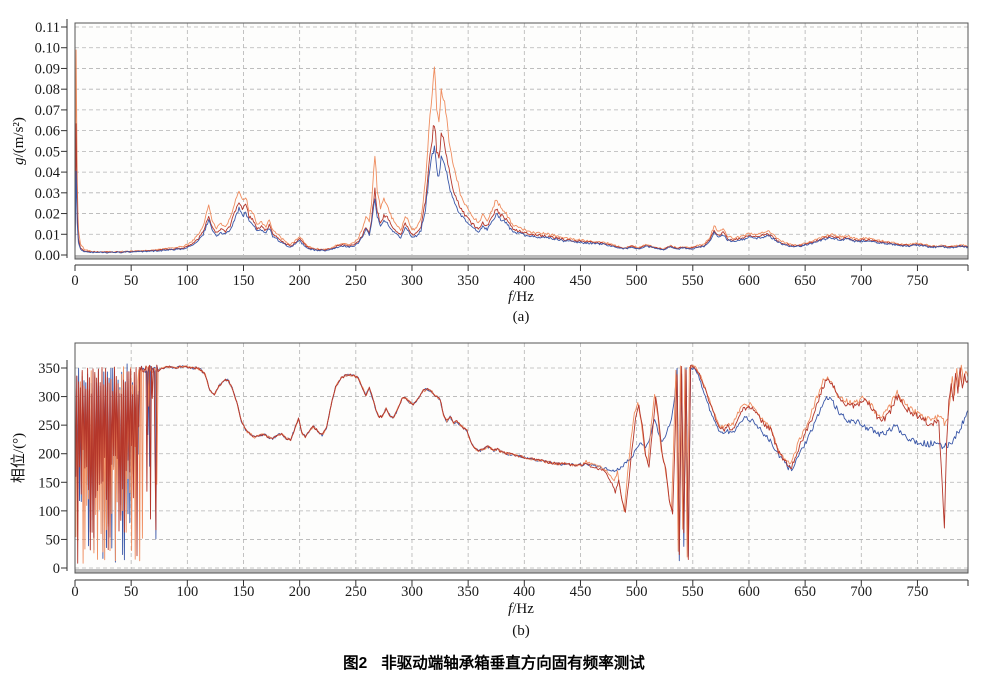 The image size is (988, 682). I want to click on phase-sublabel: (b), so click(521, 631).